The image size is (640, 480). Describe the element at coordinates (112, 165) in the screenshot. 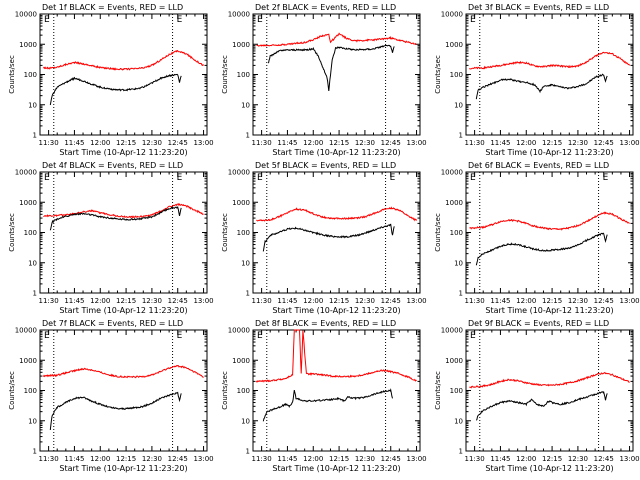

I see `chart-title: Det 4f BLACK = Events, RED = LLD` at that location.